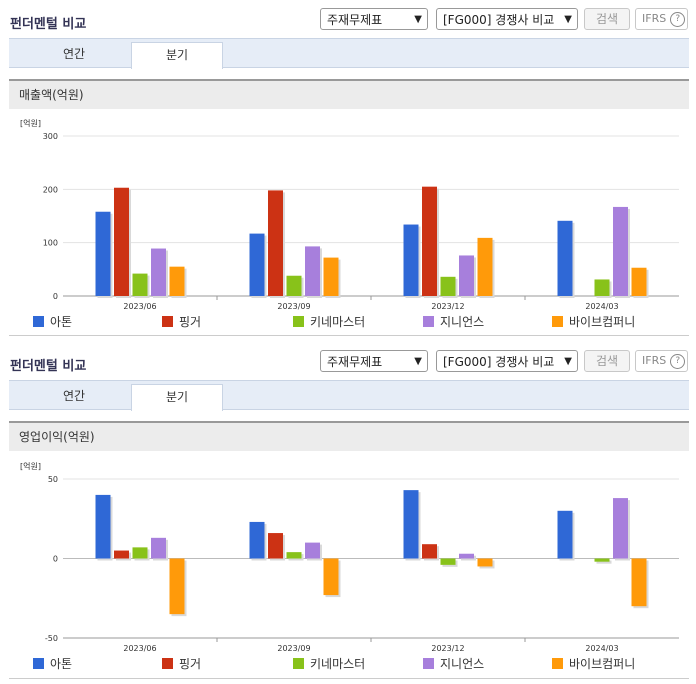  Describe the element at coordinates (53, 479) in the screenshot. I see `y-tick-label: 50` at that location.